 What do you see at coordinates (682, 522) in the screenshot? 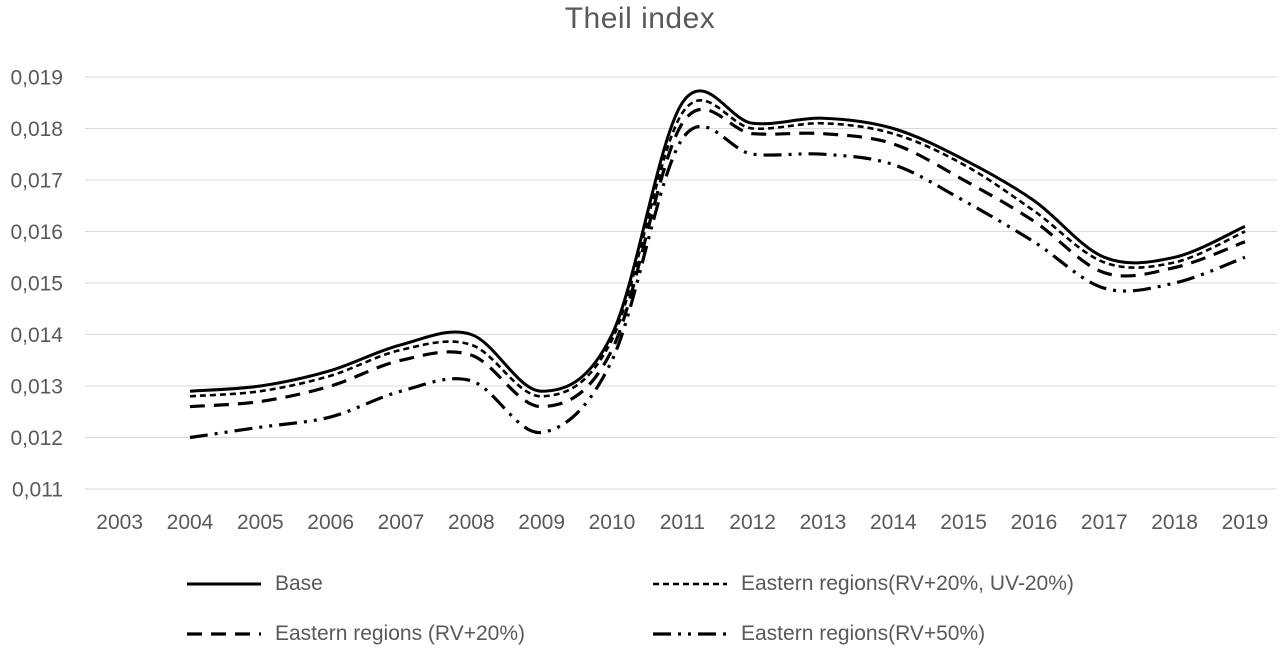
I see `x-axis-tick-label: 2011` at bounding box center [682, 522].